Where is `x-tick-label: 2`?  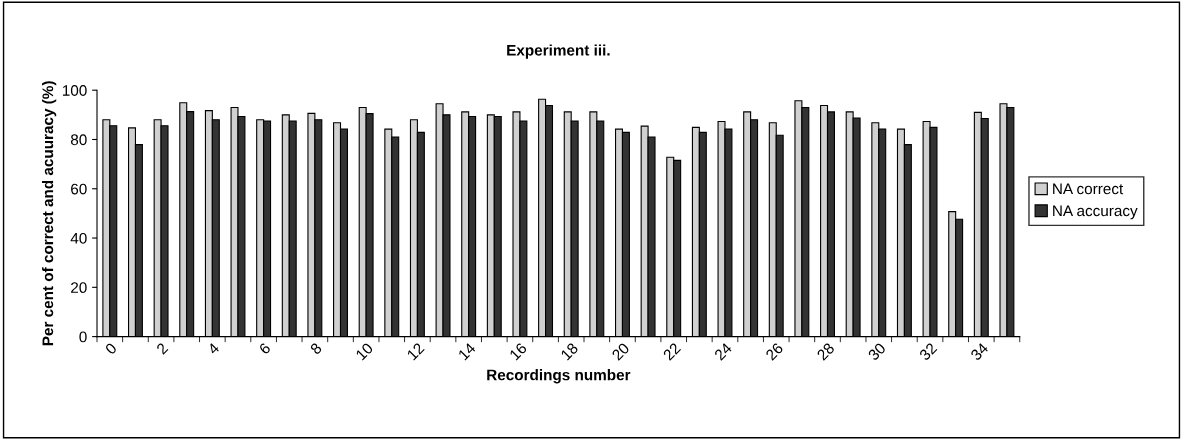
x-tick-label: 2 is located at coordinates (162, 348).